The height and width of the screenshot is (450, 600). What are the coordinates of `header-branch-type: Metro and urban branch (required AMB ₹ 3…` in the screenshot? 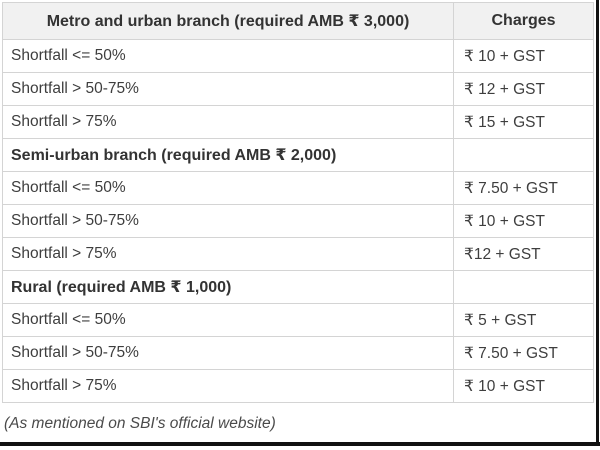 It's located at (228, 21).